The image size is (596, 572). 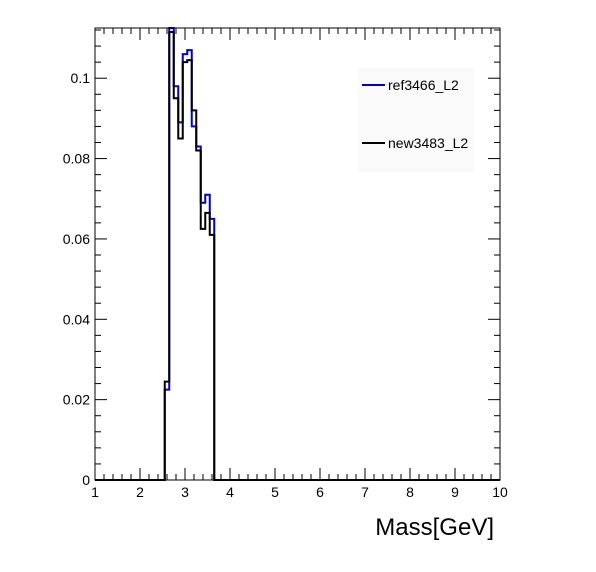 What do you see at coordinates (415, 114) in the screenshot?
I see `legend: ref3466_L2 new3483_L2` at bounding box center [415, 114].